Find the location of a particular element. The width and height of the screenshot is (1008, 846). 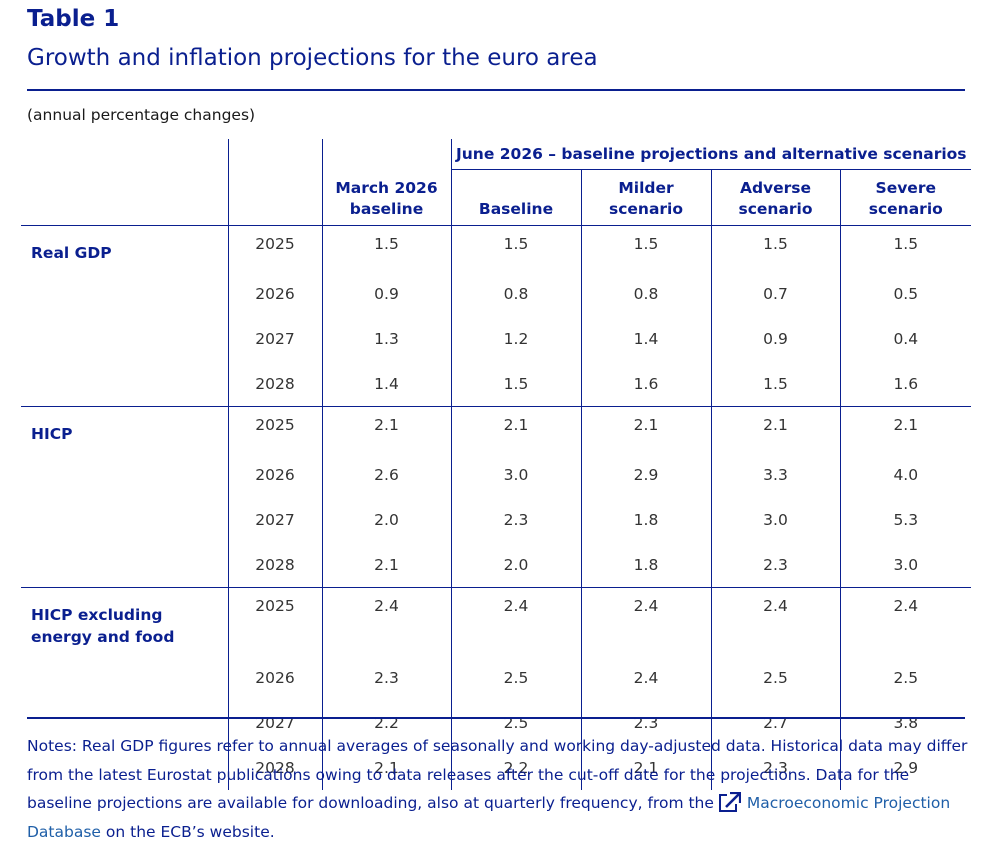

table-row: HICP 2025 2.1 2.1 2.1 2.1 2.1 is located at coordinates (496, 429).